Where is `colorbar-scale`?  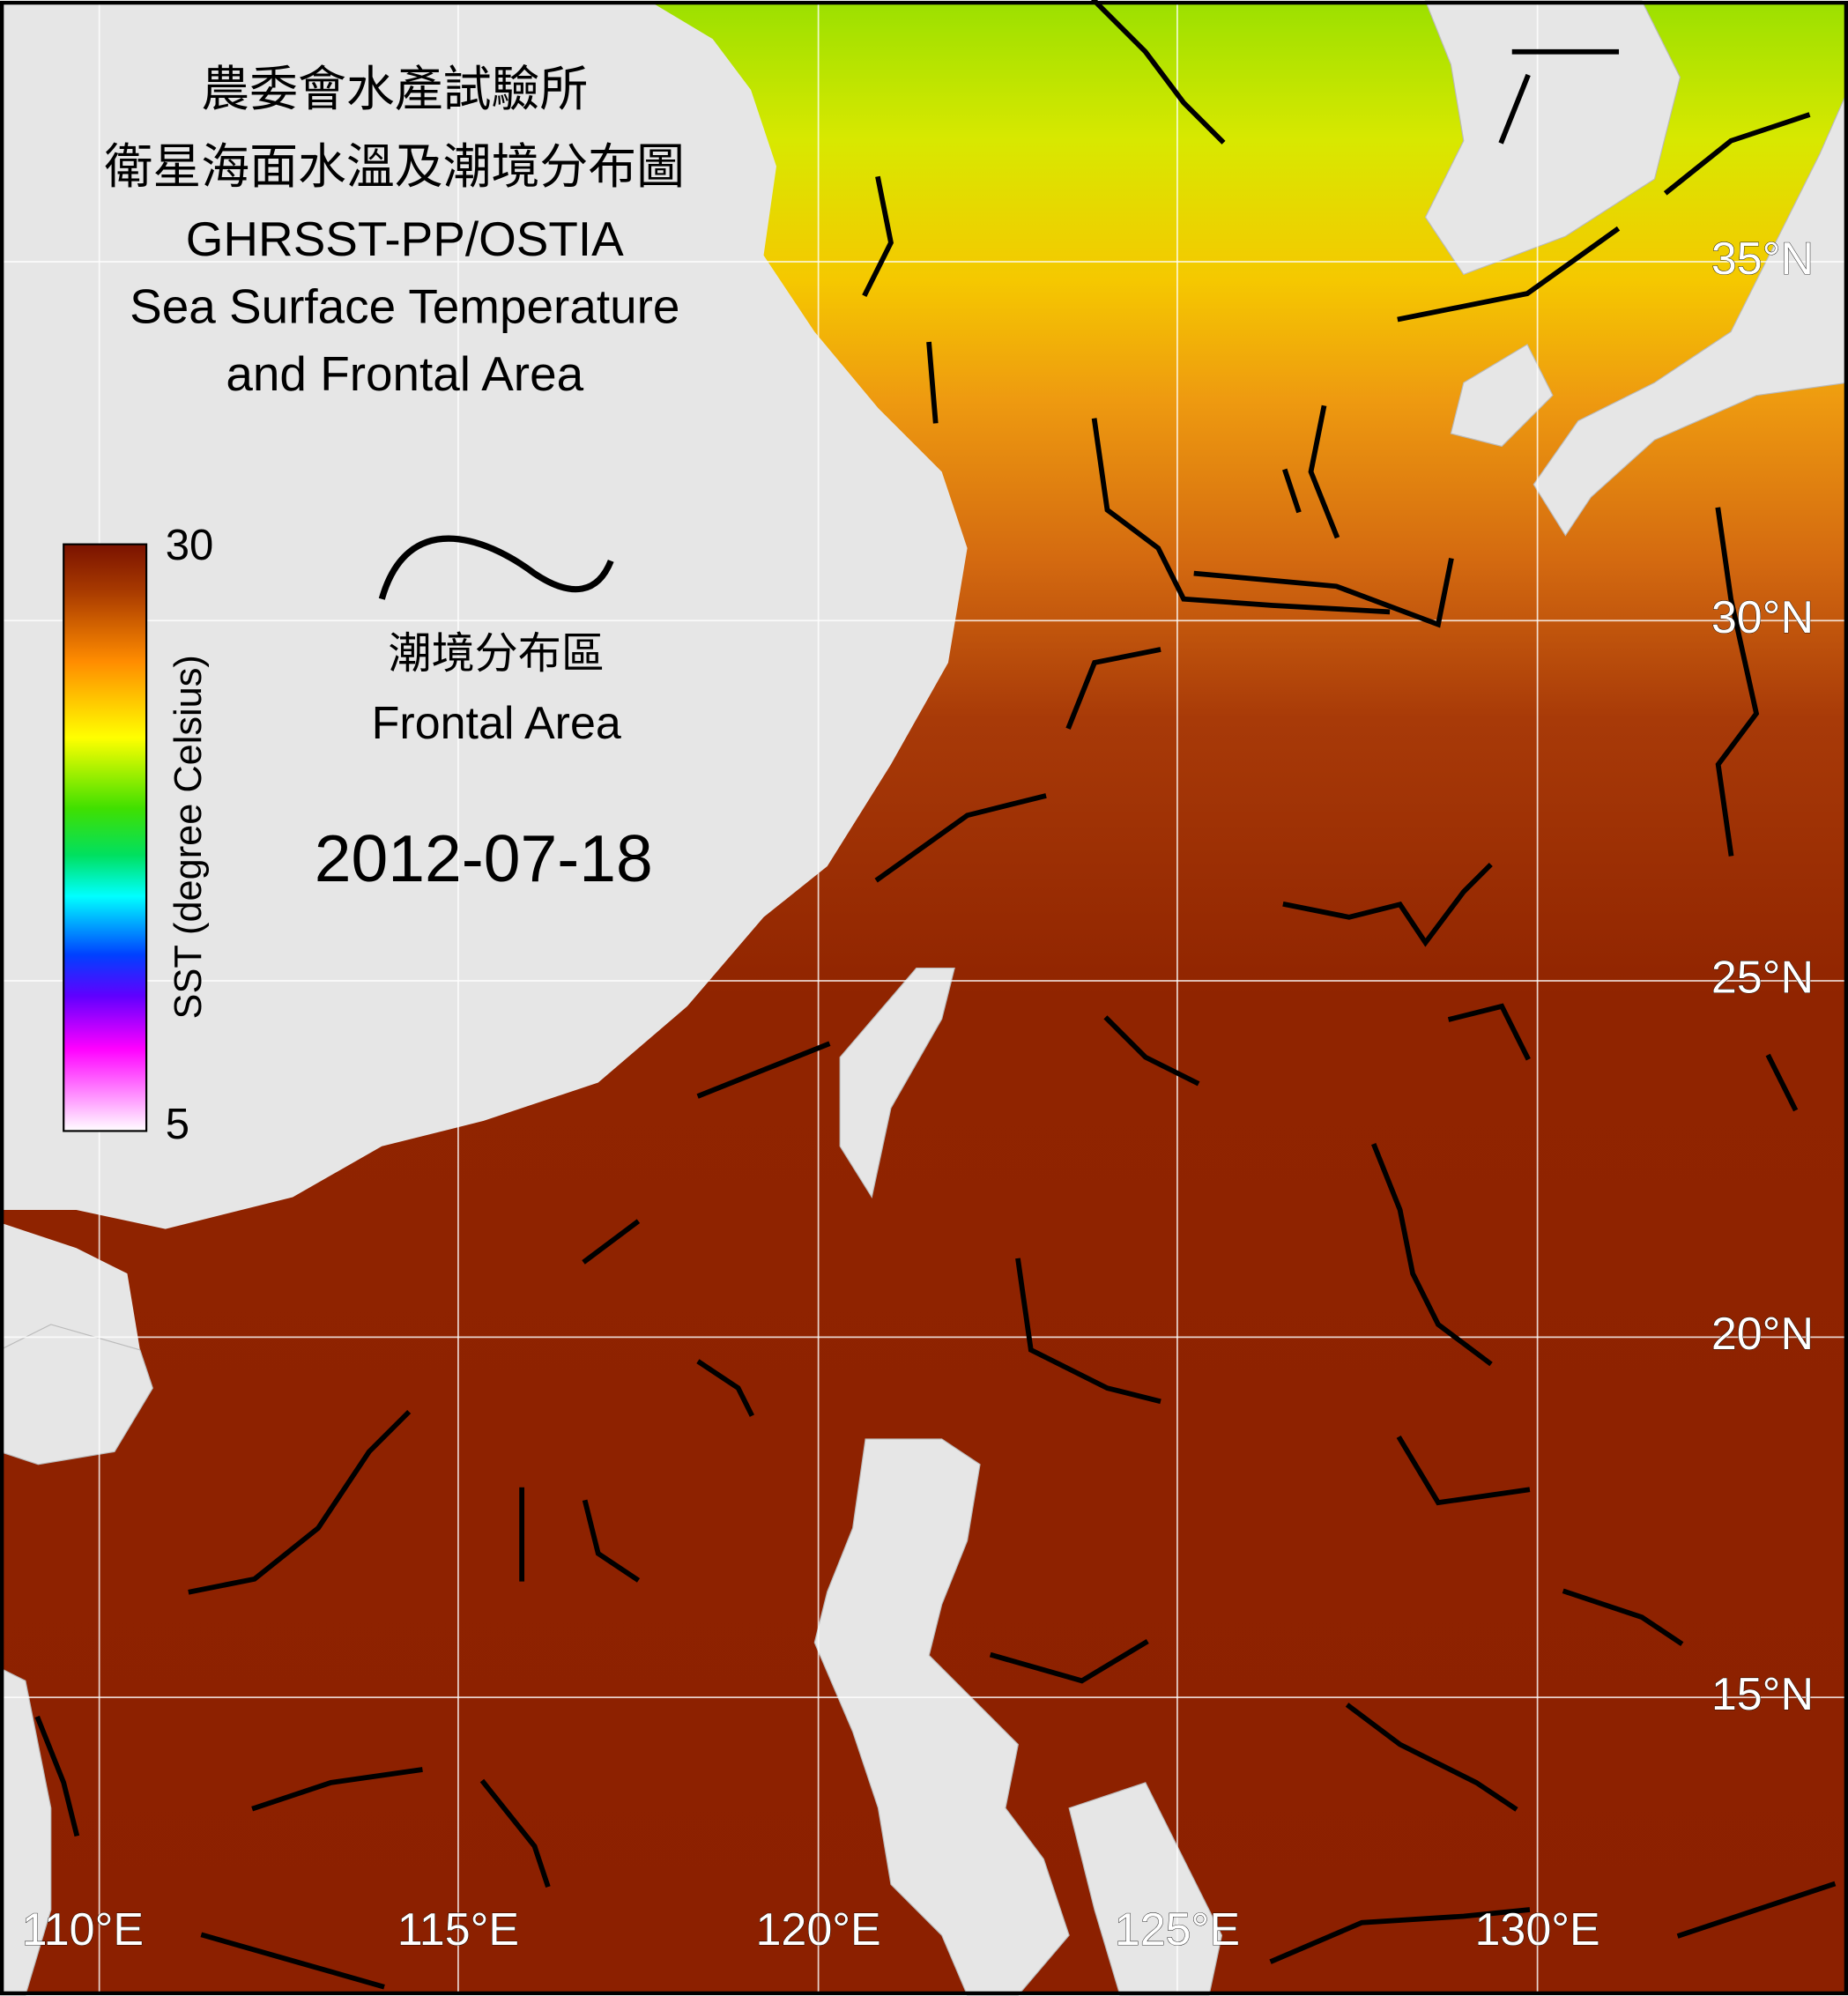
colorbar-scale is located at coordinates (105, 837).